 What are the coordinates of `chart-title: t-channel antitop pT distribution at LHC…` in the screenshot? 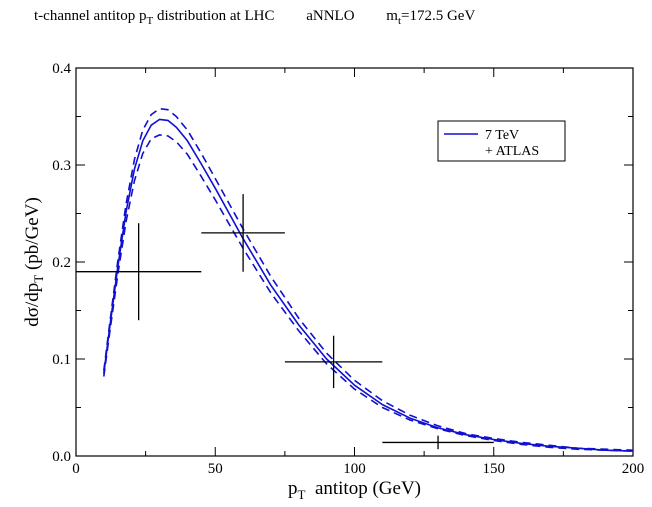 It's located at (343, 17).